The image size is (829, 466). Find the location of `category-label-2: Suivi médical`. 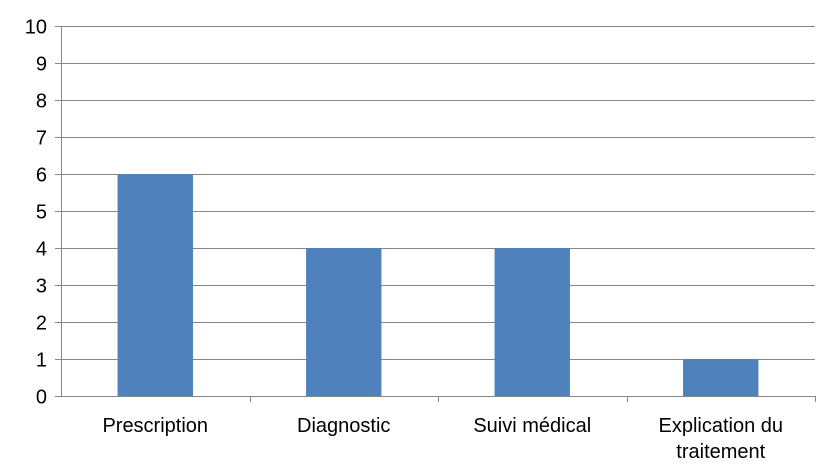

category-label-2: Suivi médical is located at coordinates (532, 426).